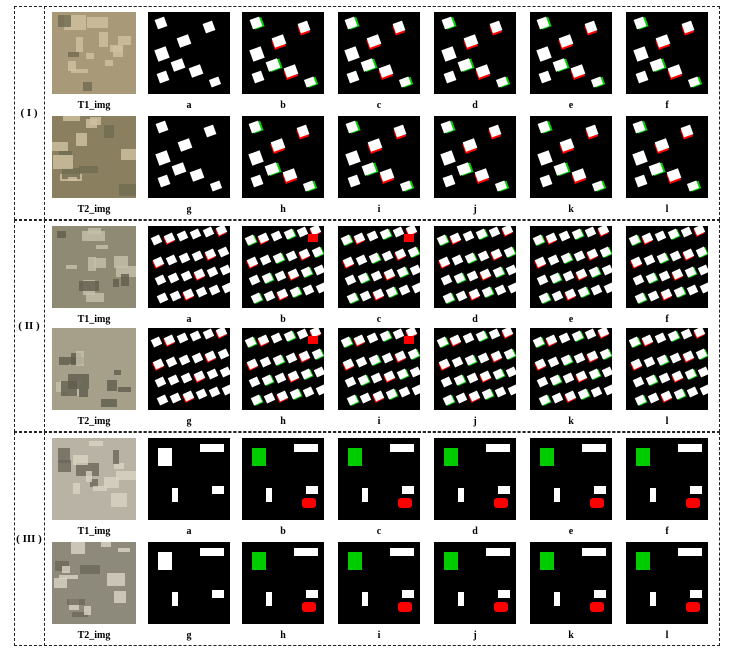 Image resolution: width=732 pixels, height=659 pixels. What do you see at coordinates (475, 421) in the screenshot?
I see `panel-label: j` at bounding box center [475, 421].